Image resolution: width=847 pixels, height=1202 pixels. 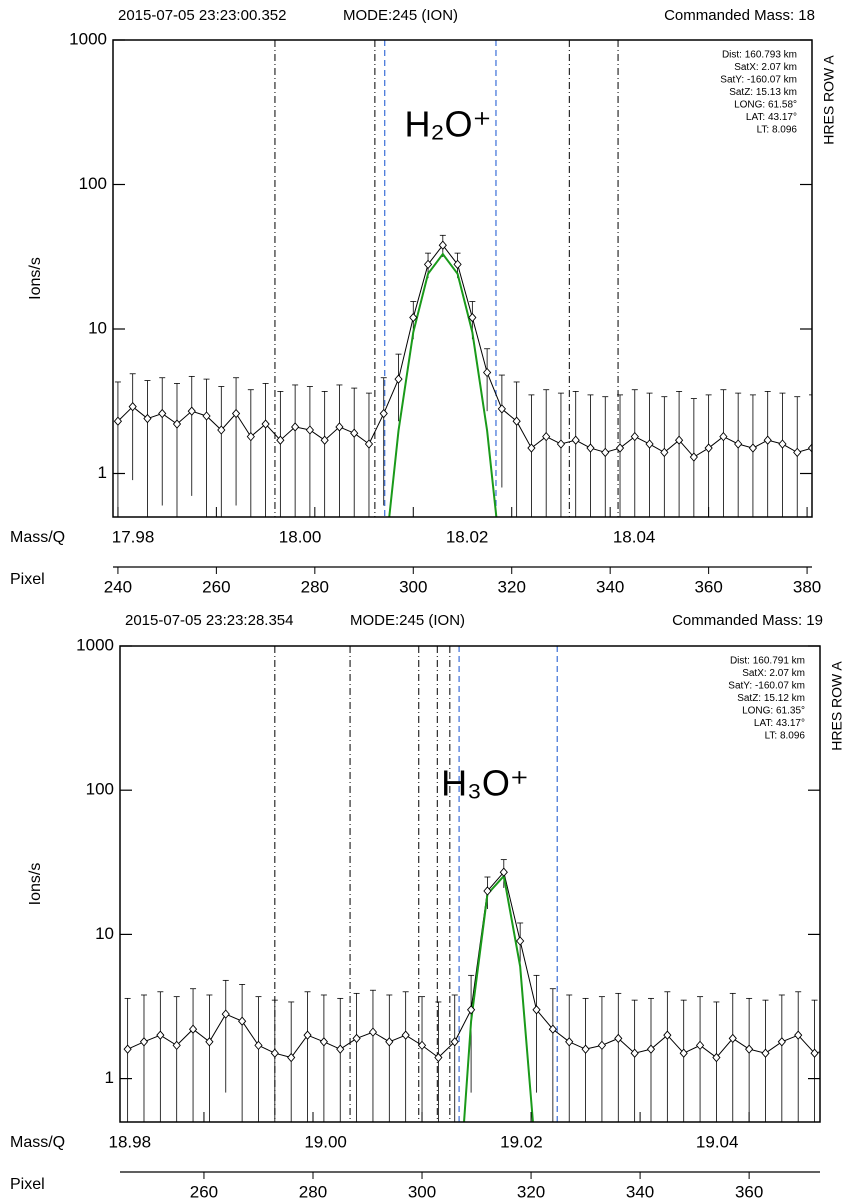 What do you see at coordinates (133, 536) in the screenshot?
I see `x2-tick-label: 17.98` at bounding box center [133, 536].